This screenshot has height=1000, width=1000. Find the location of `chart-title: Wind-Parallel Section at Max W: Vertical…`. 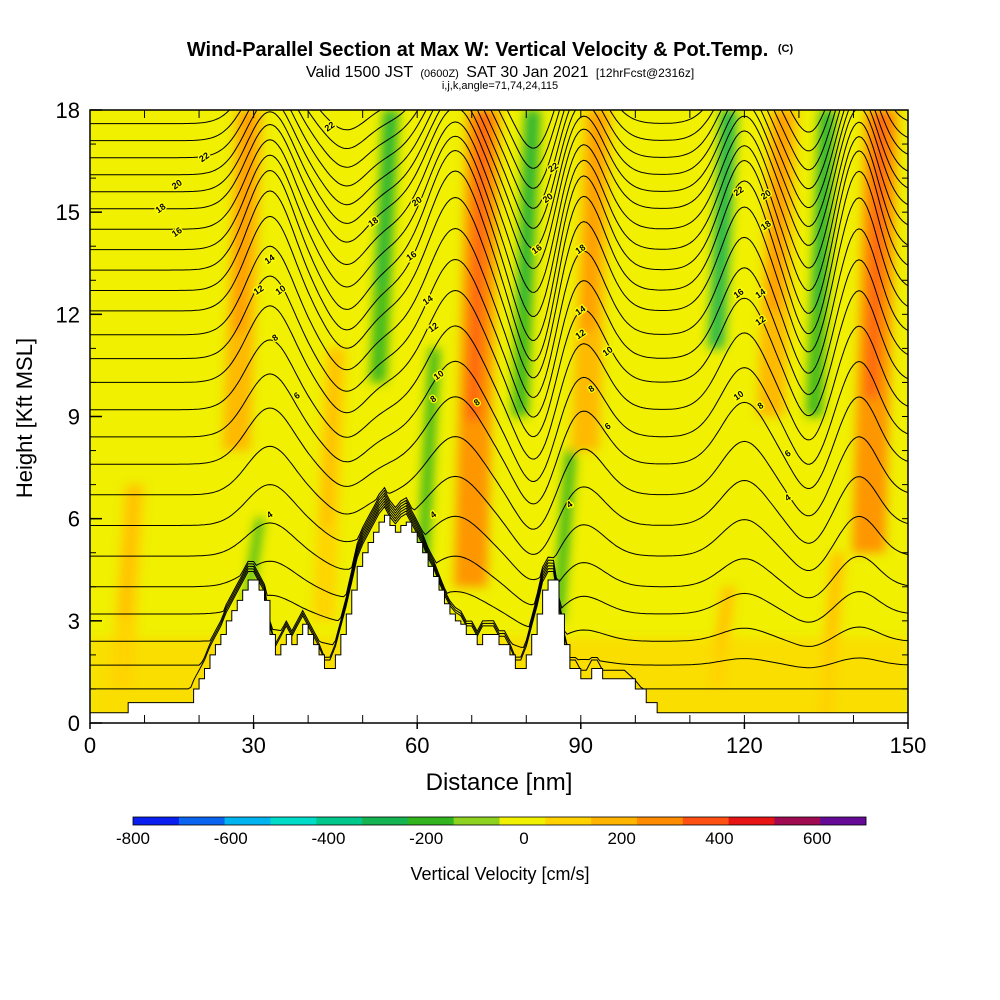

chart-title: Wind-Parallel Section at Max W: Vertical… is located at coordinates (490, 50).